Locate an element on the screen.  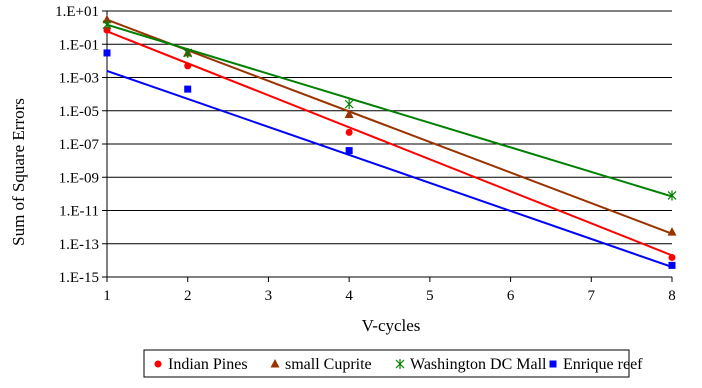
legend-label-enrique-reef: Enrique reef is located at coordinates (603, 364).